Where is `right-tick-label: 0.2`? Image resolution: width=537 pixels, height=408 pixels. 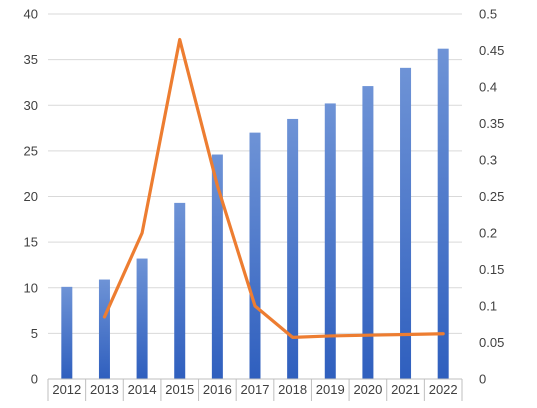
right-tick-label: 0.2 is located at coordinates (488, 233).